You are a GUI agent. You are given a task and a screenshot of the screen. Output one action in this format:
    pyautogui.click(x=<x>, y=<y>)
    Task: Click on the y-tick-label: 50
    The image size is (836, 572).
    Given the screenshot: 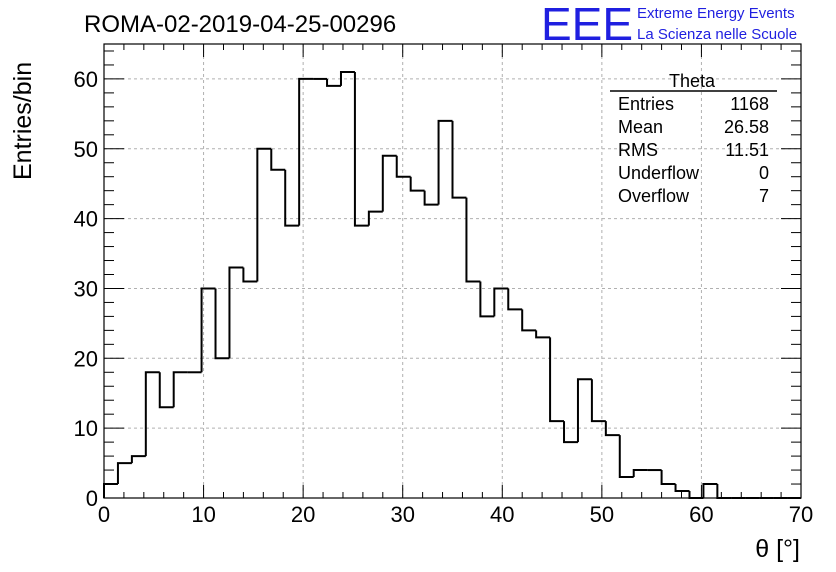 What is the action you would take?
    pyautogui.click(x=86, y=149)
    